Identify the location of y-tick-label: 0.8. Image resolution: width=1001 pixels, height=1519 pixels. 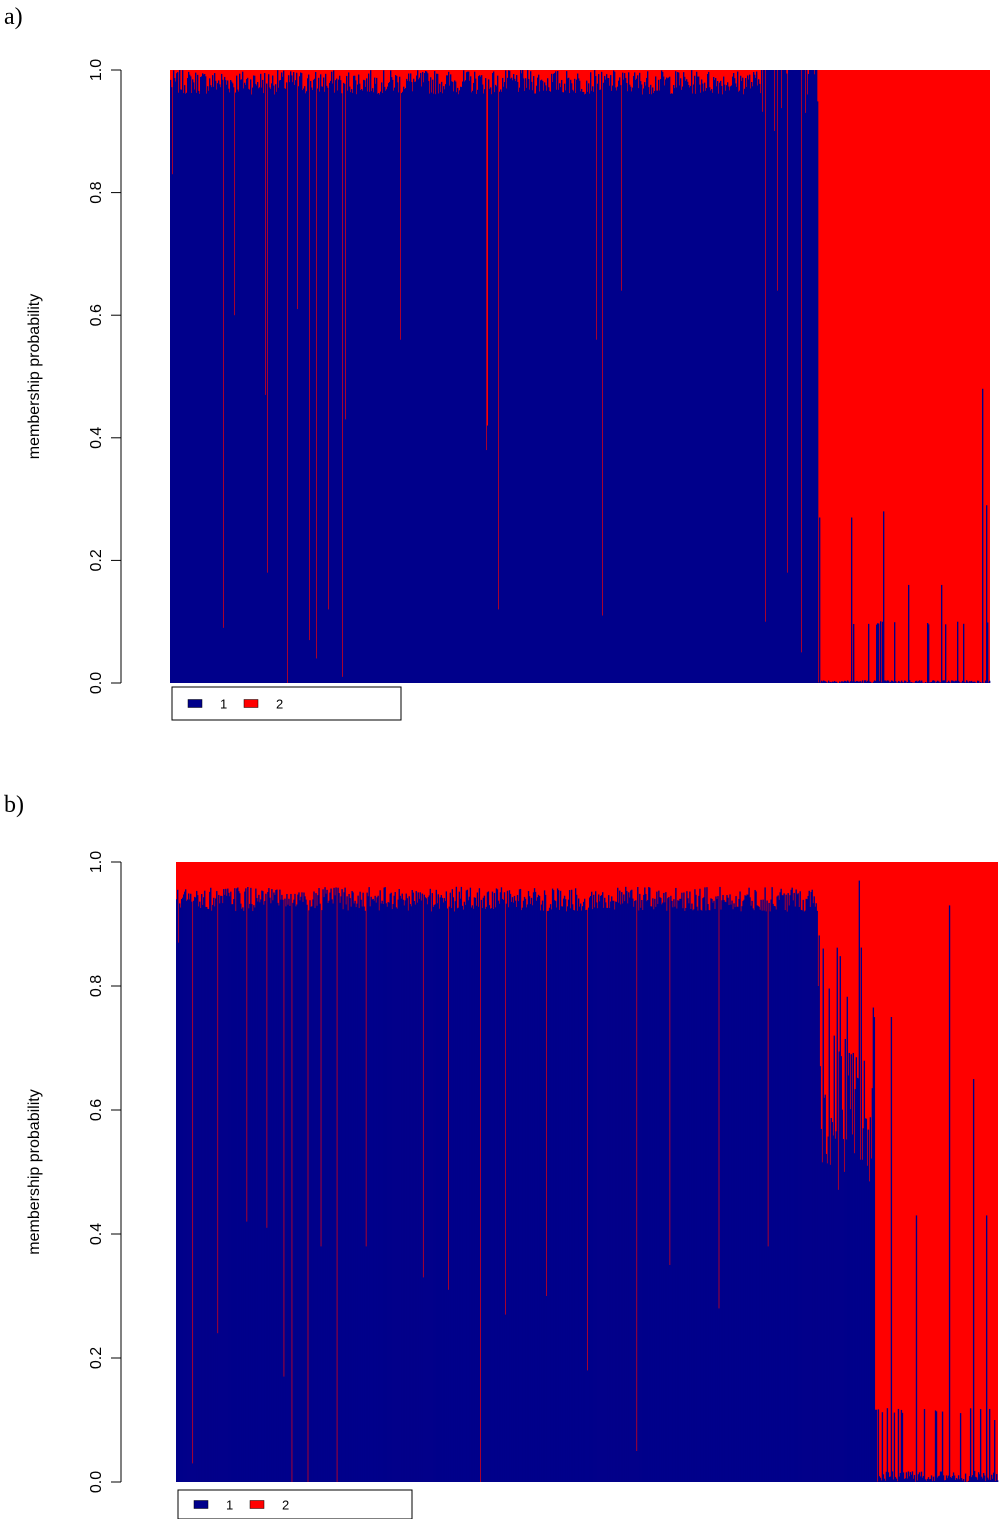
(96, 986).